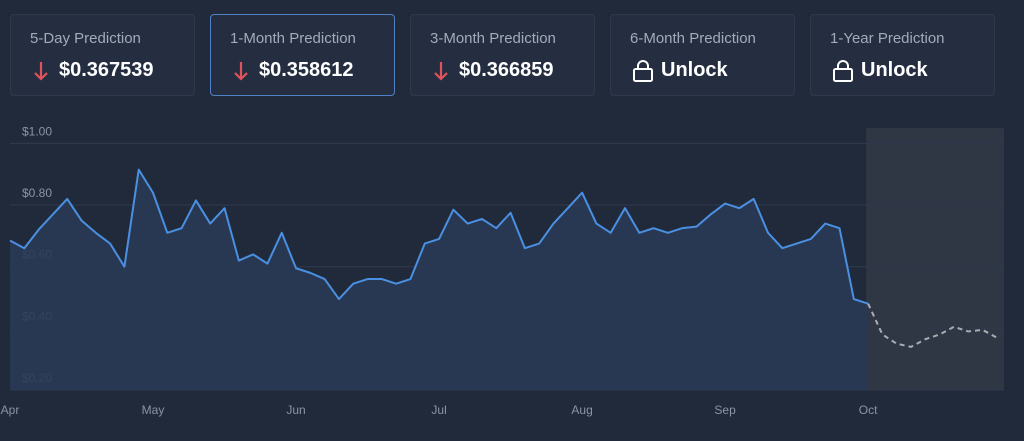 The width and height of the screenshot is (1024, 441). I want to click on x-tick-label: Aug, so click(581, 410).